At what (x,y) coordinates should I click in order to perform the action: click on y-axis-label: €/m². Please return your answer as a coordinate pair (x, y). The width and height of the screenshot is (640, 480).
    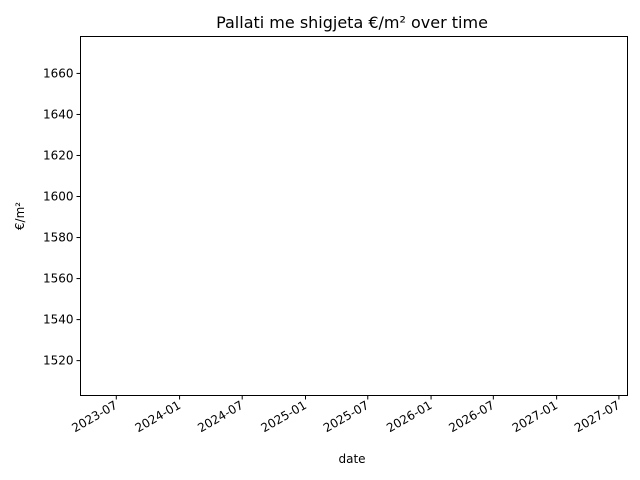
    Looking at the image, I should click on (20, 216).